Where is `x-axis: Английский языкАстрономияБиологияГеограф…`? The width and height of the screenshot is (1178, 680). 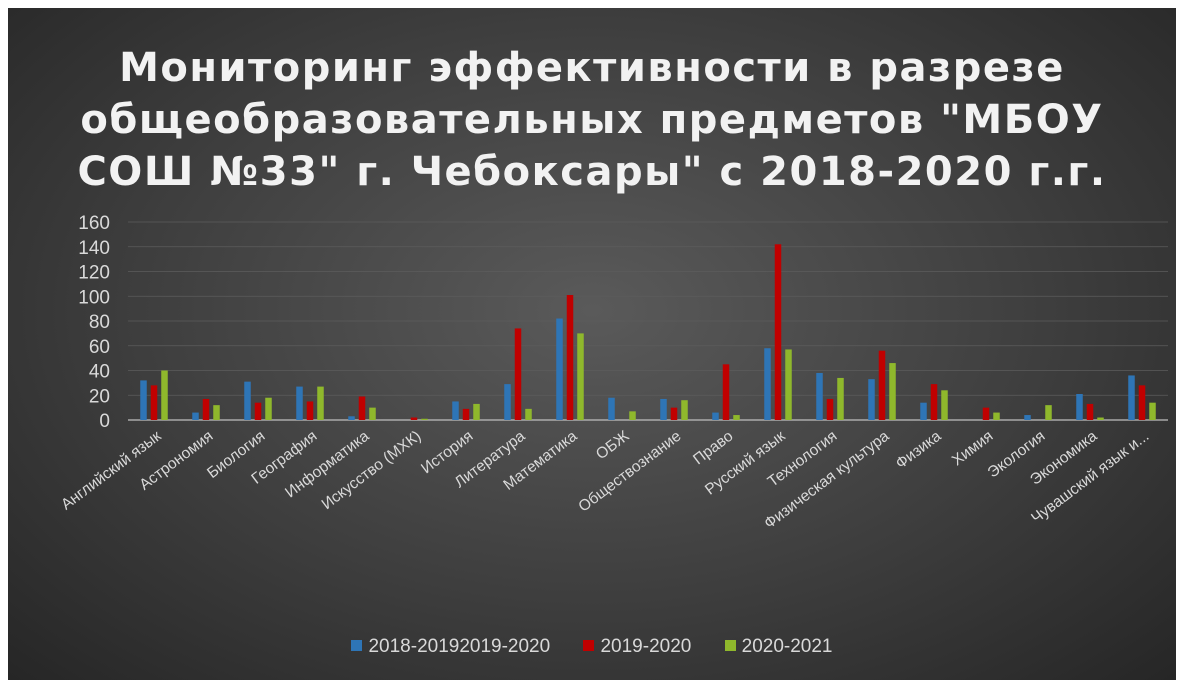 x-axis: Английский языкАстрономияБиологияГеограф… is located at coordinates (605, 479).